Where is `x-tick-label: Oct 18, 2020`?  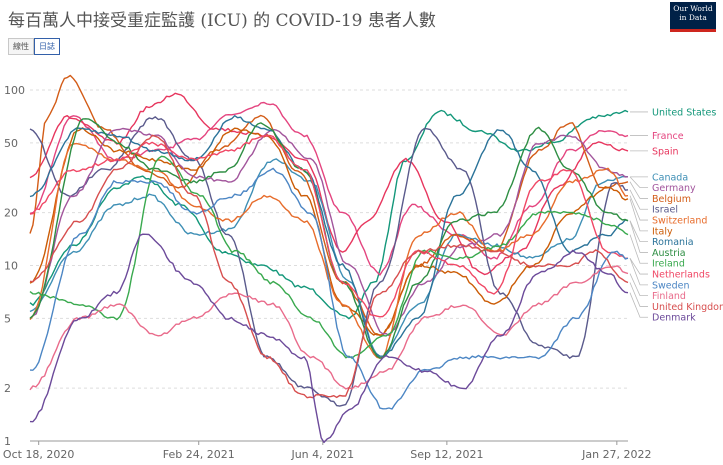
x-tick-label: Oct 18, 2020 is located at coordinates (39, 454).